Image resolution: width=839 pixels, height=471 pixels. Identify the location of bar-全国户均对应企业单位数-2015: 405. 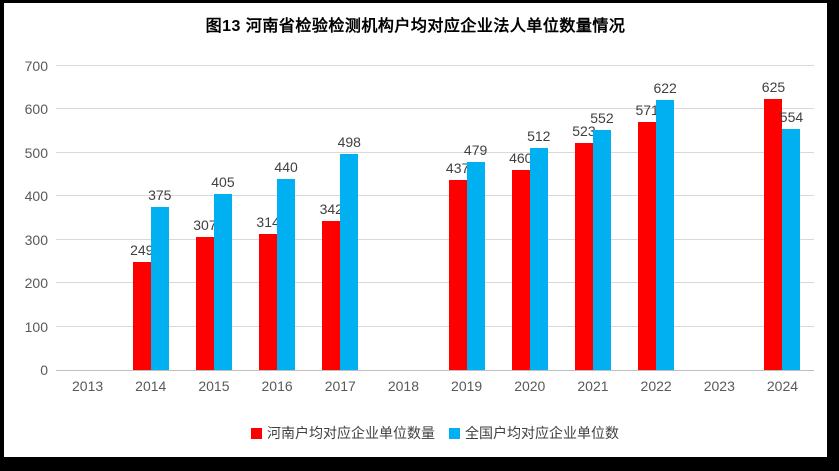
(223, 272).